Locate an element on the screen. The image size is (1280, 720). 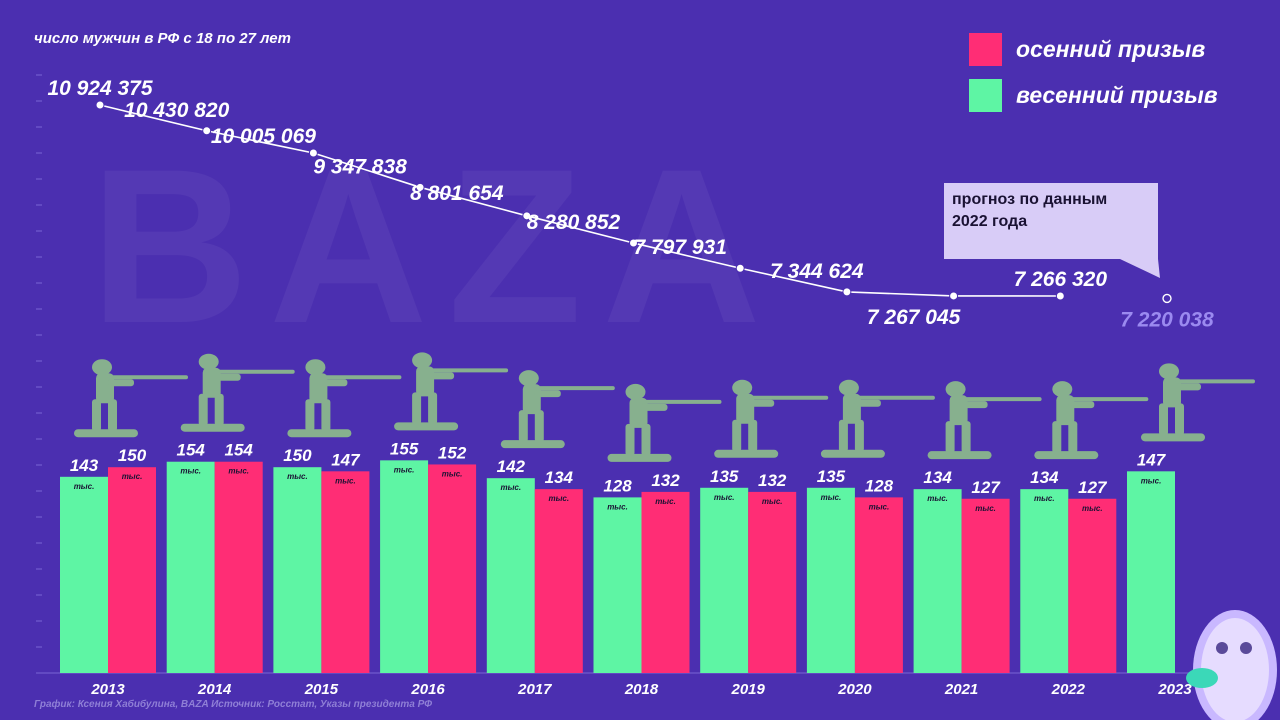
population-label: 10 005 069 is located at coordinates (263, 136).